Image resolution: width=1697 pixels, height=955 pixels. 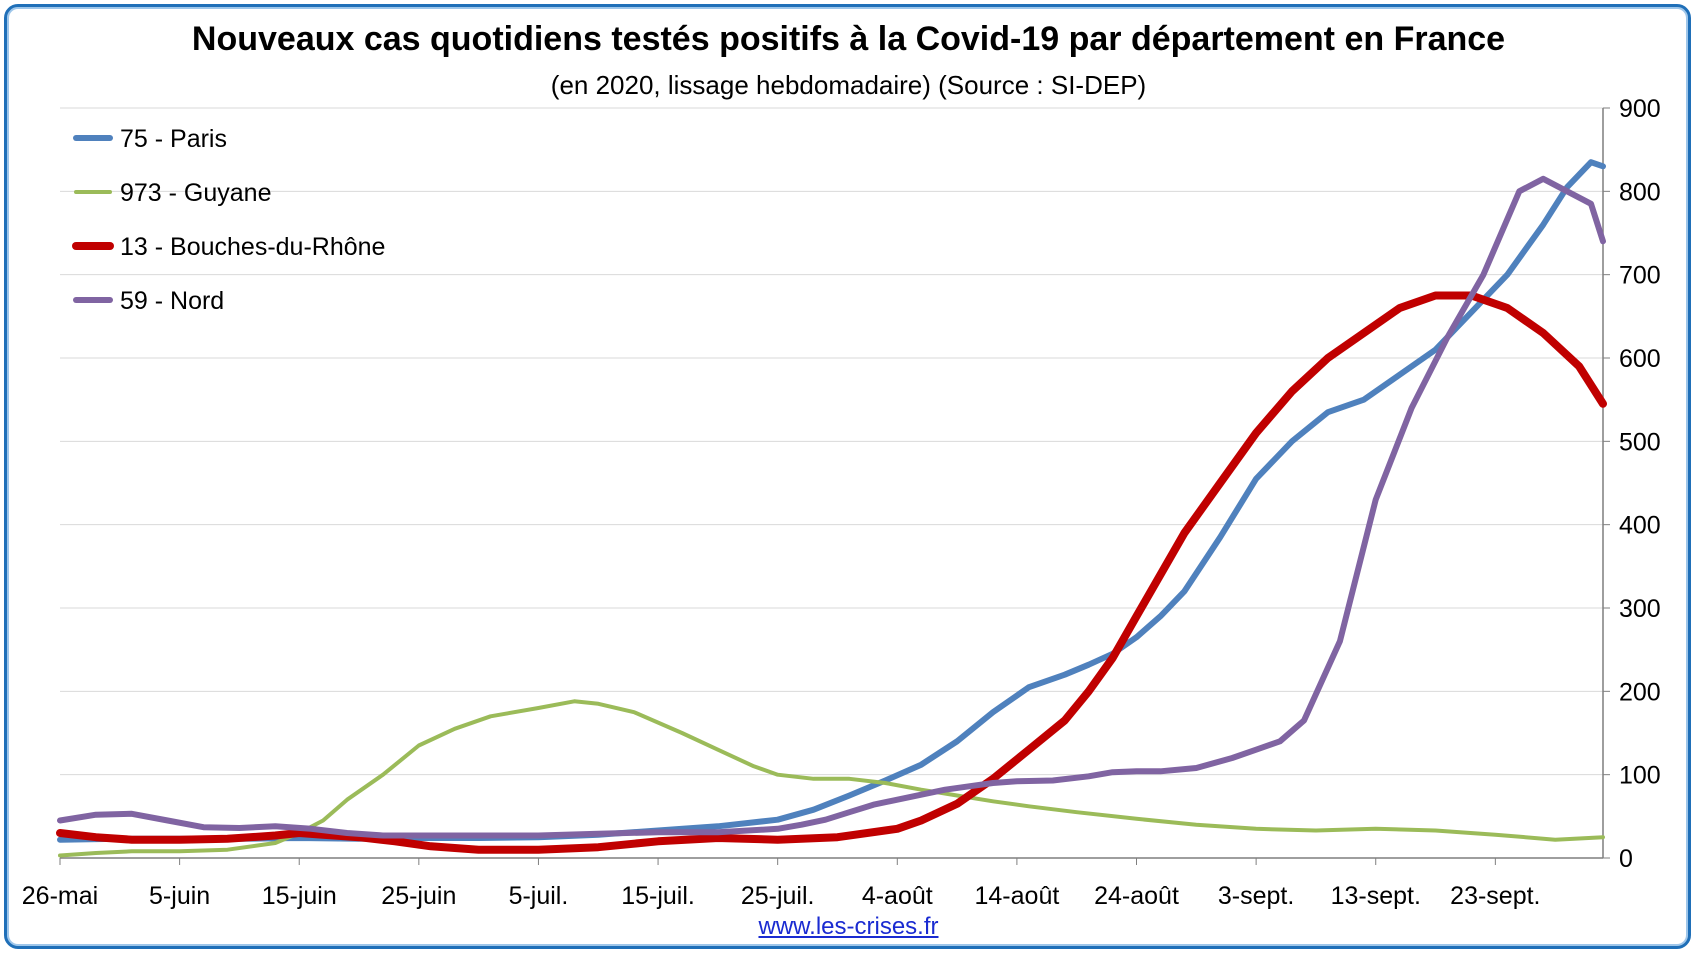 What do you see at coordinates (418, 896) in the screenshot?
I see `x-tick-label: 25-juin` at bounding box center [418, 896].